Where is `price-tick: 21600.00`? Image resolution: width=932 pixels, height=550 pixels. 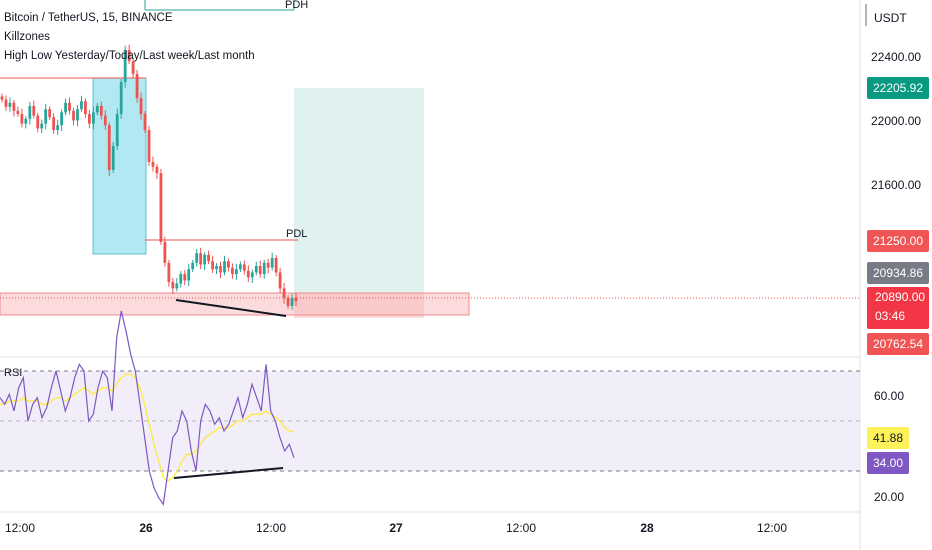 price-tick: 21600.00 is located at coordinates (896, 185).